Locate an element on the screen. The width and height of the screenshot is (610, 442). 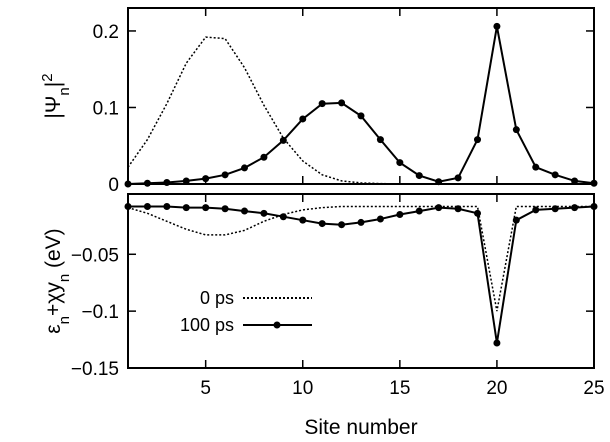
x-tick-label: 25 is located at coordinates (593, 388).